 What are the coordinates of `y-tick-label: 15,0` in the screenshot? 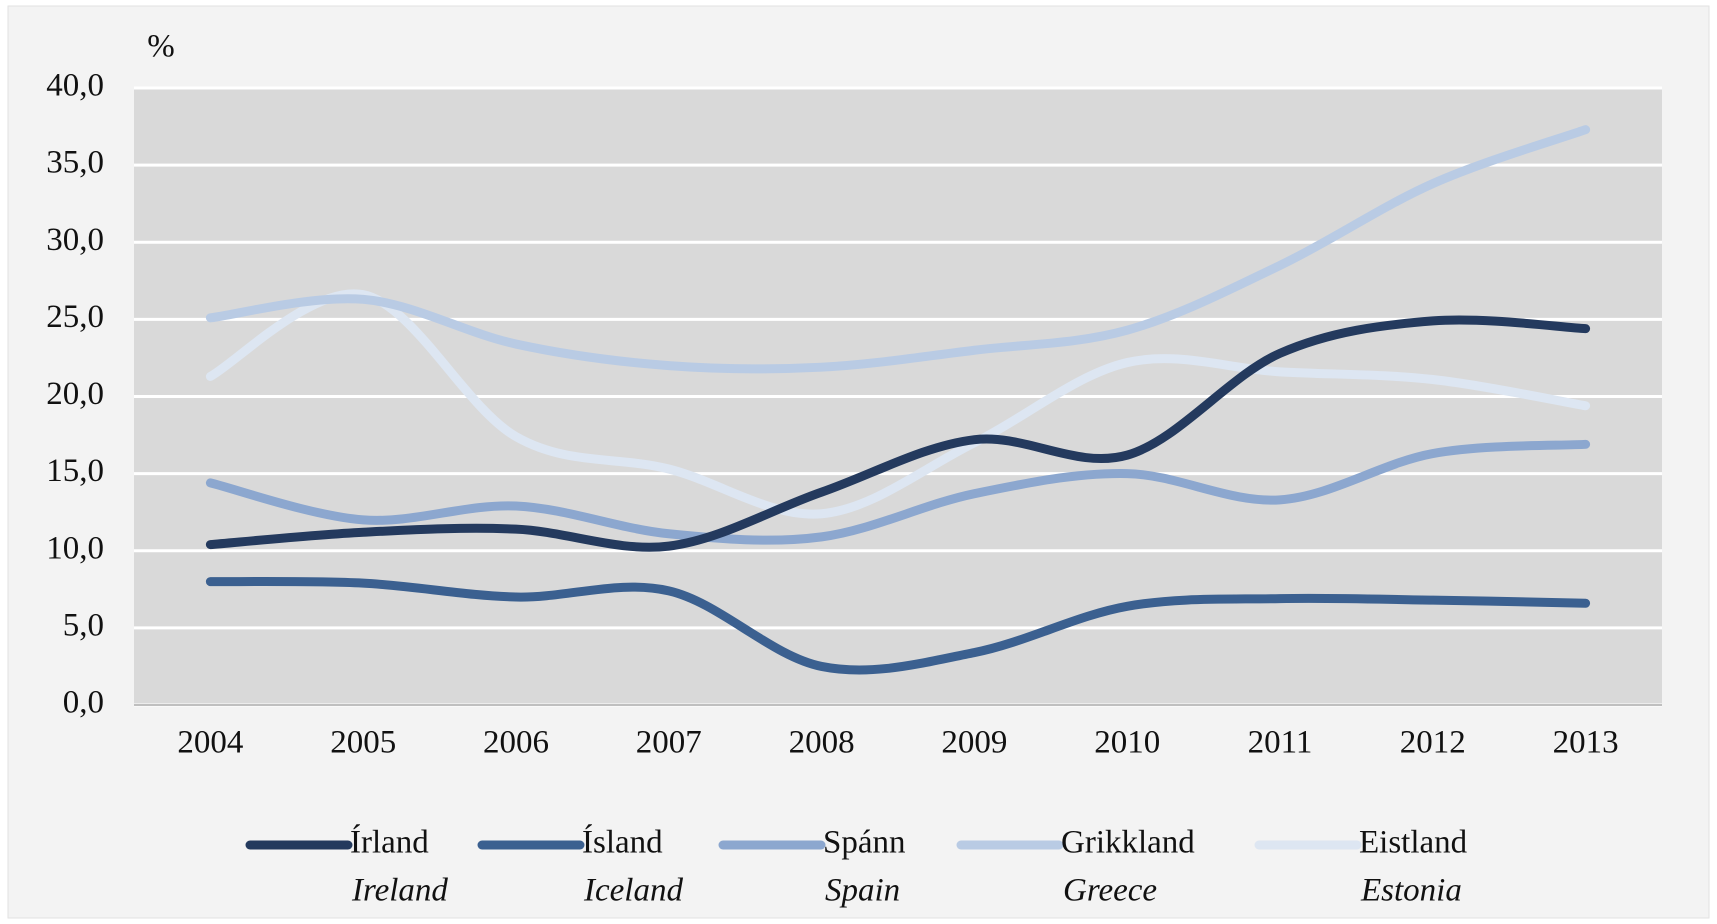 It's located at (75, 471).